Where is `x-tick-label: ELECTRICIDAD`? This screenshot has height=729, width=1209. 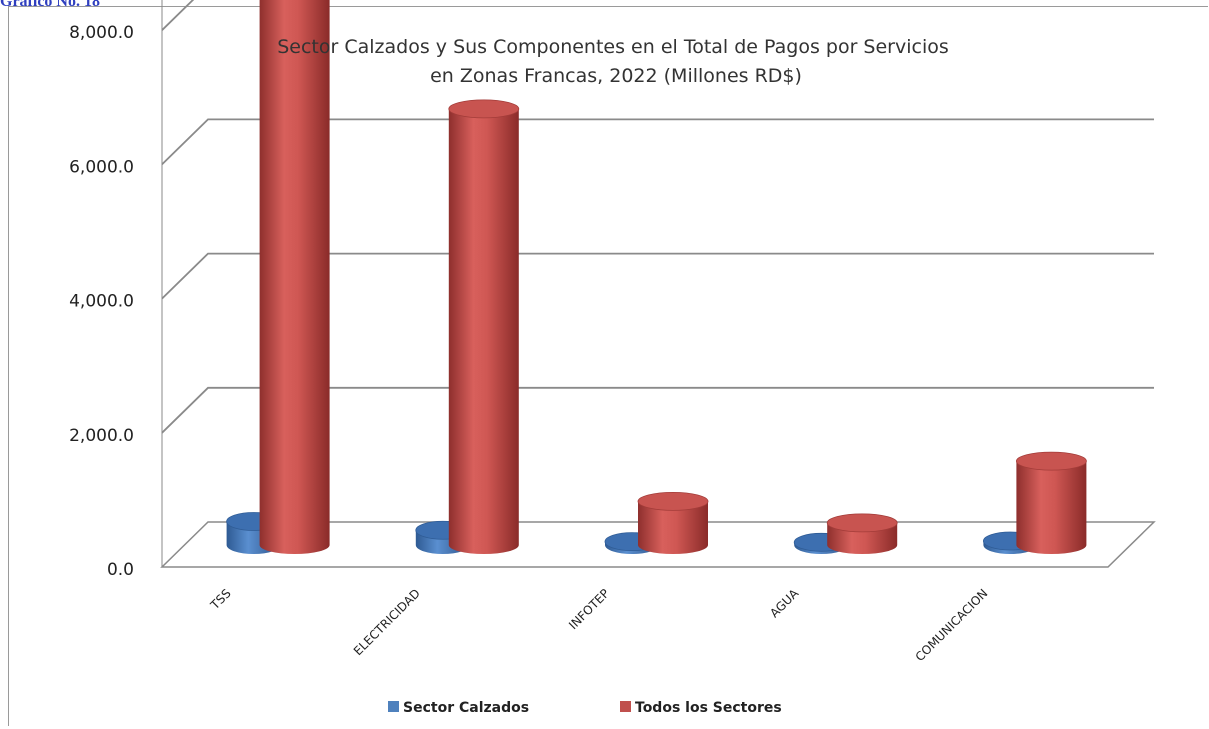
x-tick-label: ELECTRICIDAD is located at coordinates (387, 622).